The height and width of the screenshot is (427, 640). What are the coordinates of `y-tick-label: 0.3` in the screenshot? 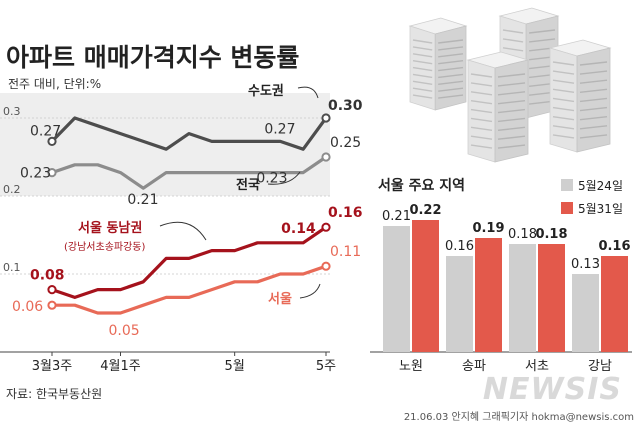 It's located at (12, 111).